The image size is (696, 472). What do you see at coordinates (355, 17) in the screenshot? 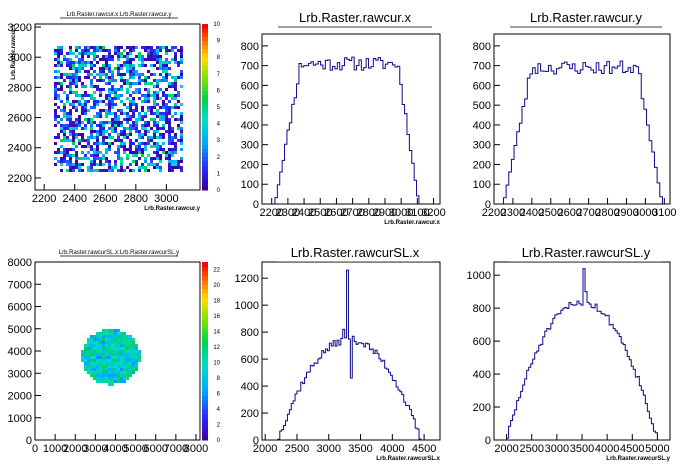
I see `title-box` at bounding box center [355, 17].